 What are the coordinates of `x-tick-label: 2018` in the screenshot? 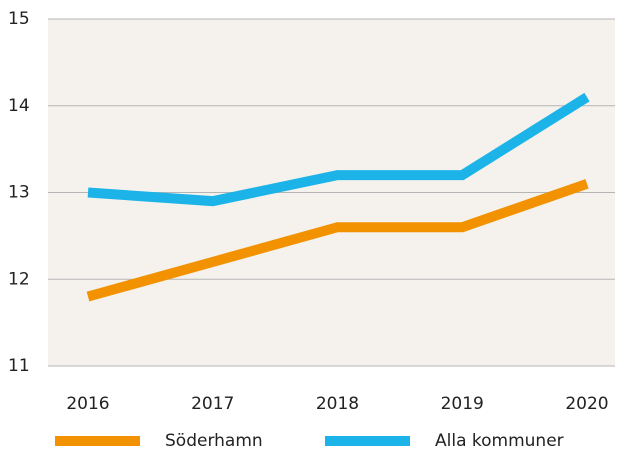 It's located at (337, 404).